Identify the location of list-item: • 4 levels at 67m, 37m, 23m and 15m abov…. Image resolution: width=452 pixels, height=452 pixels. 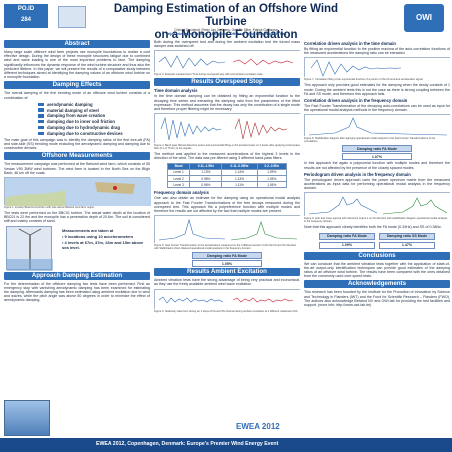
(103, 244).